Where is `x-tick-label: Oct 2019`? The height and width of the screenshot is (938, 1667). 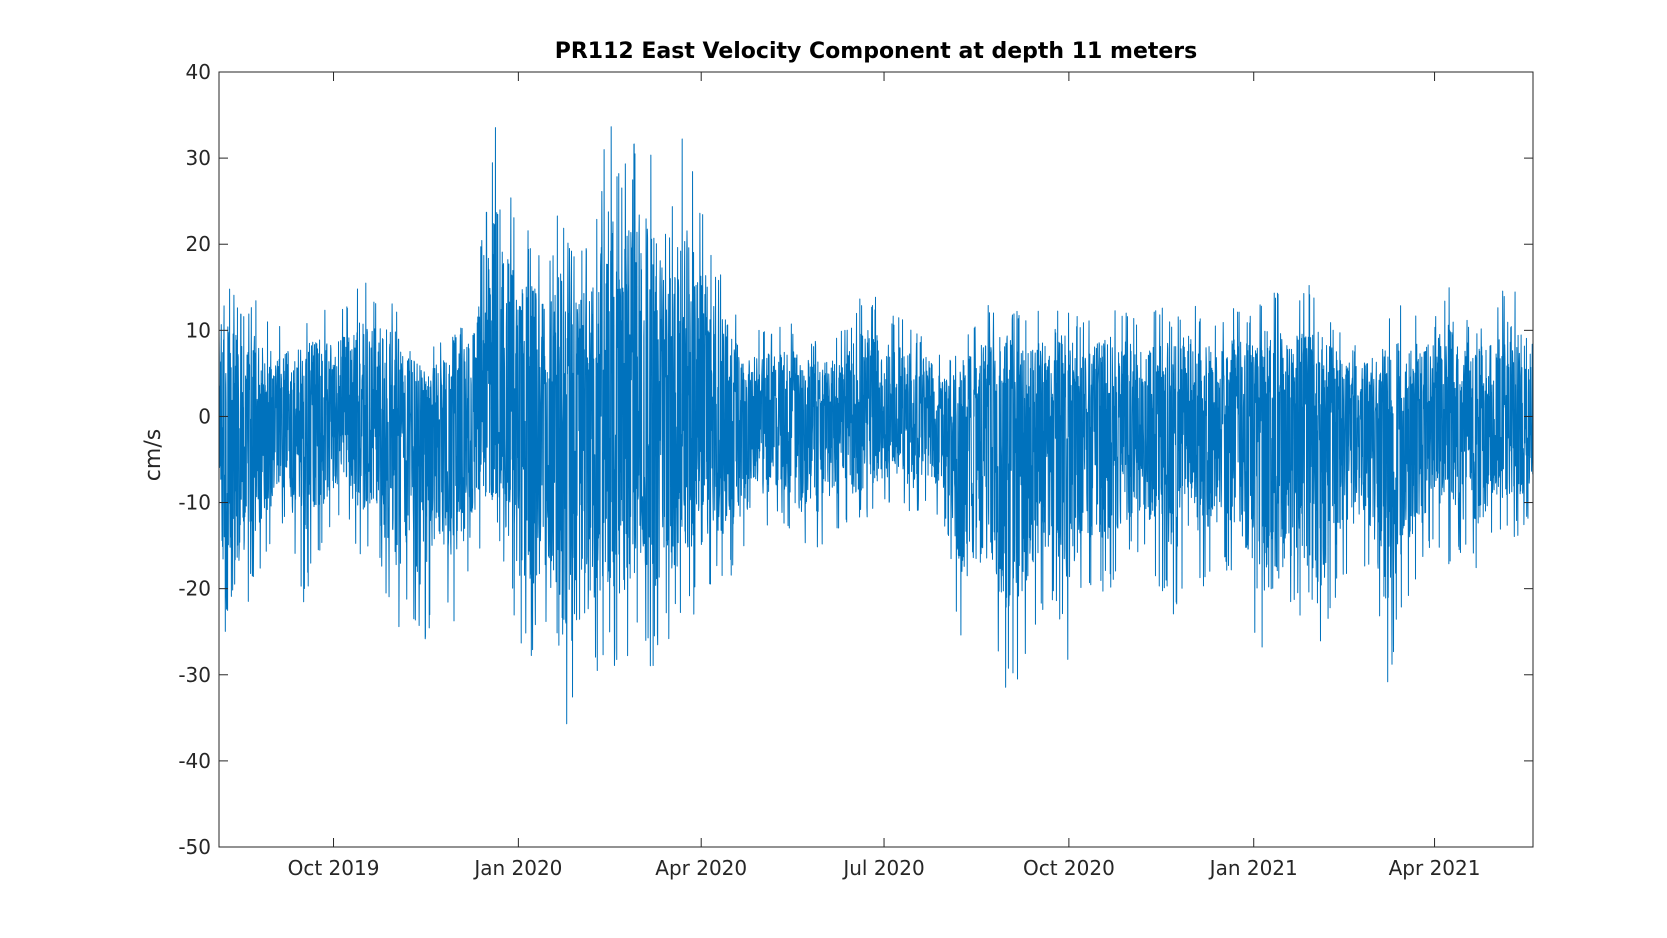 x-tick-label: Oct 2019 is located at coordinates (334, 868).